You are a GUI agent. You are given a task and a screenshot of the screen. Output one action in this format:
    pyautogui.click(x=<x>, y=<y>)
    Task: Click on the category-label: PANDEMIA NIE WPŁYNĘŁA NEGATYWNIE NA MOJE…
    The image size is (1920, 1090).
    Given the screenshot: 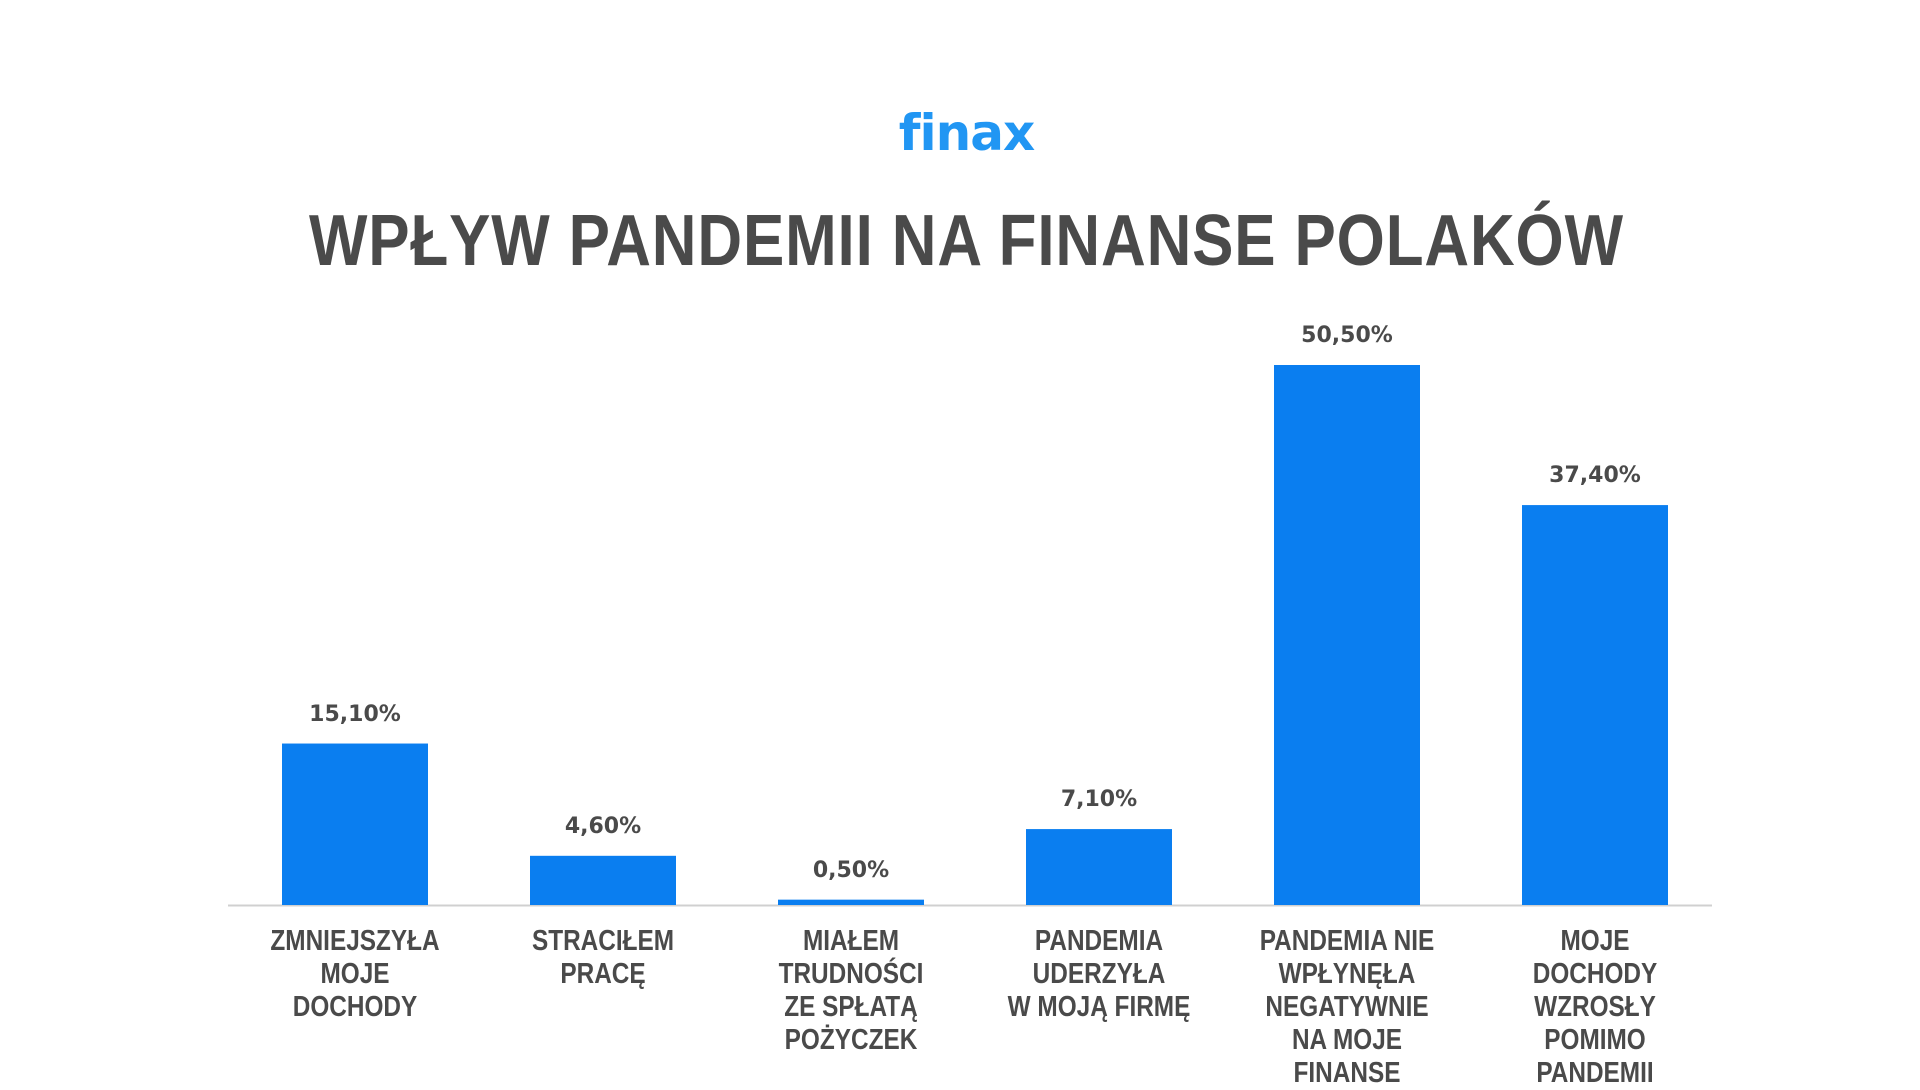 What is the action you would take?
    pyautogui.click(x=1347, y=1007)
    